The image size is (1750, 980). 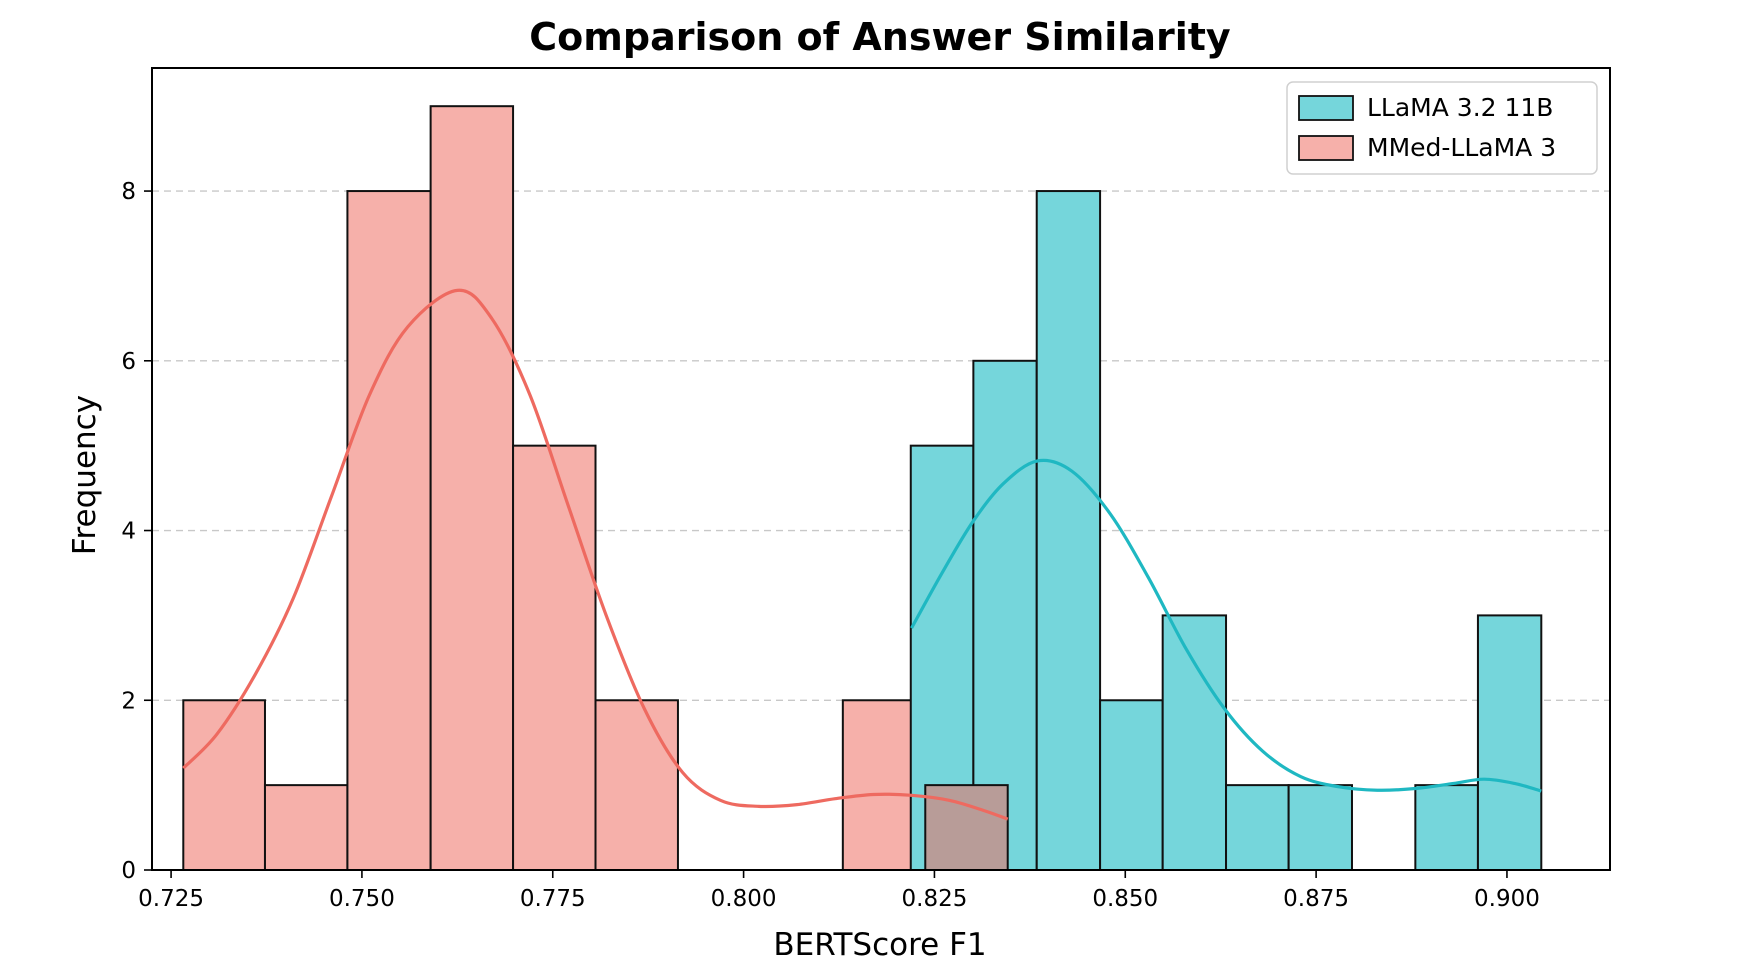 I want to click on x-tick-label: 0.725, so click(x=171, y=899).